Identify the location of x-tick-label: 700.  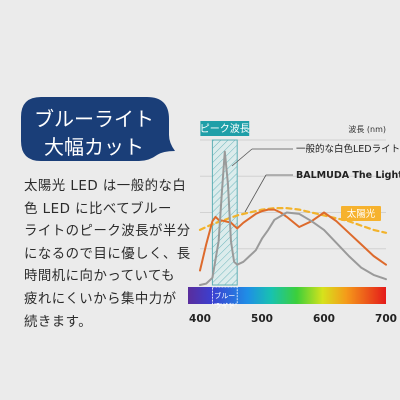
(386, 319).